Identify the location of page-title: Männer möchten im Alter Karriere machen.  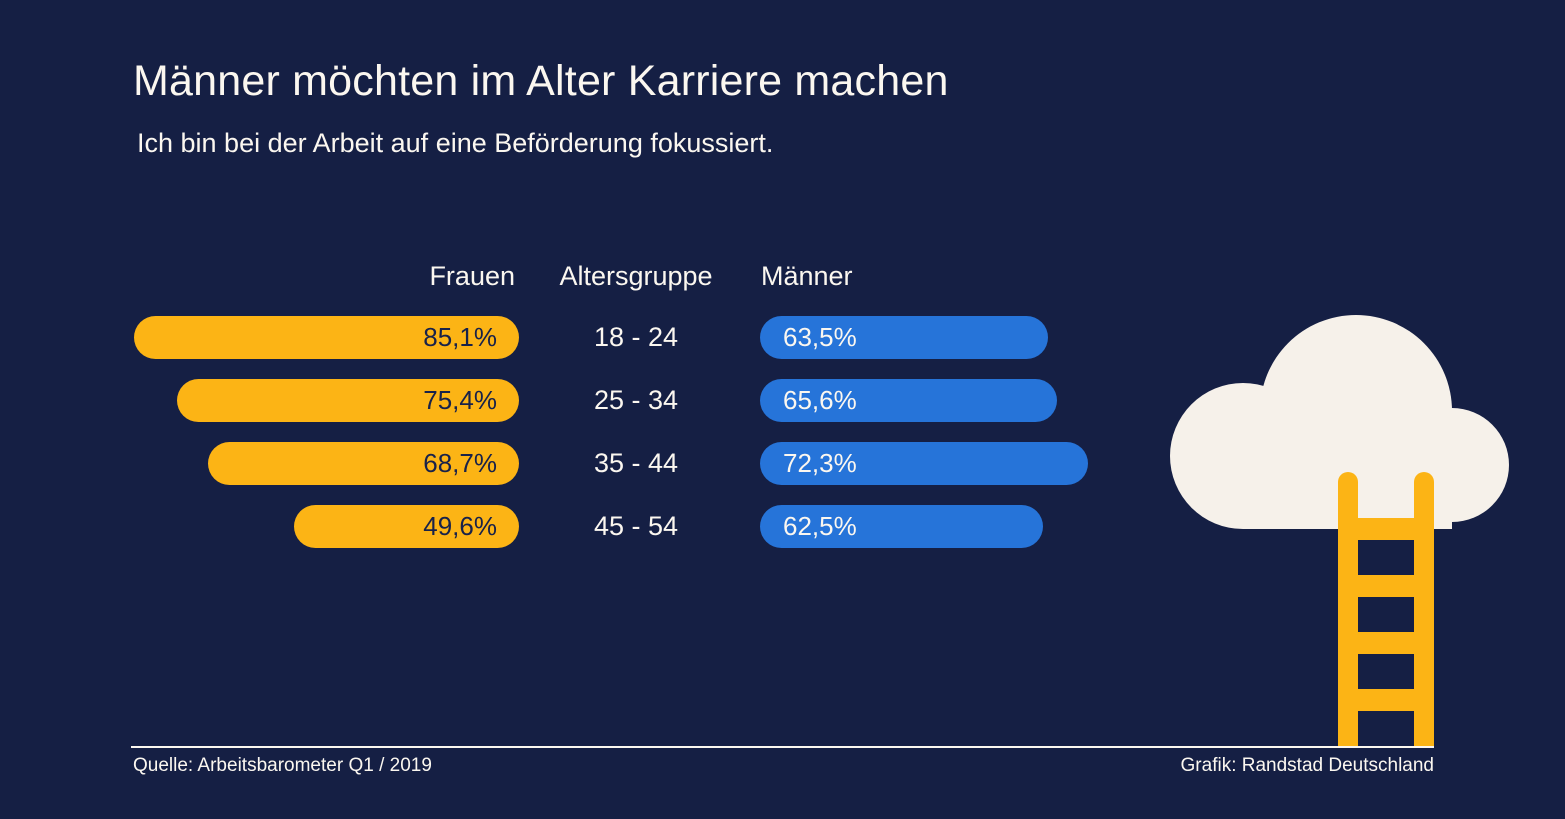
(541, 81).